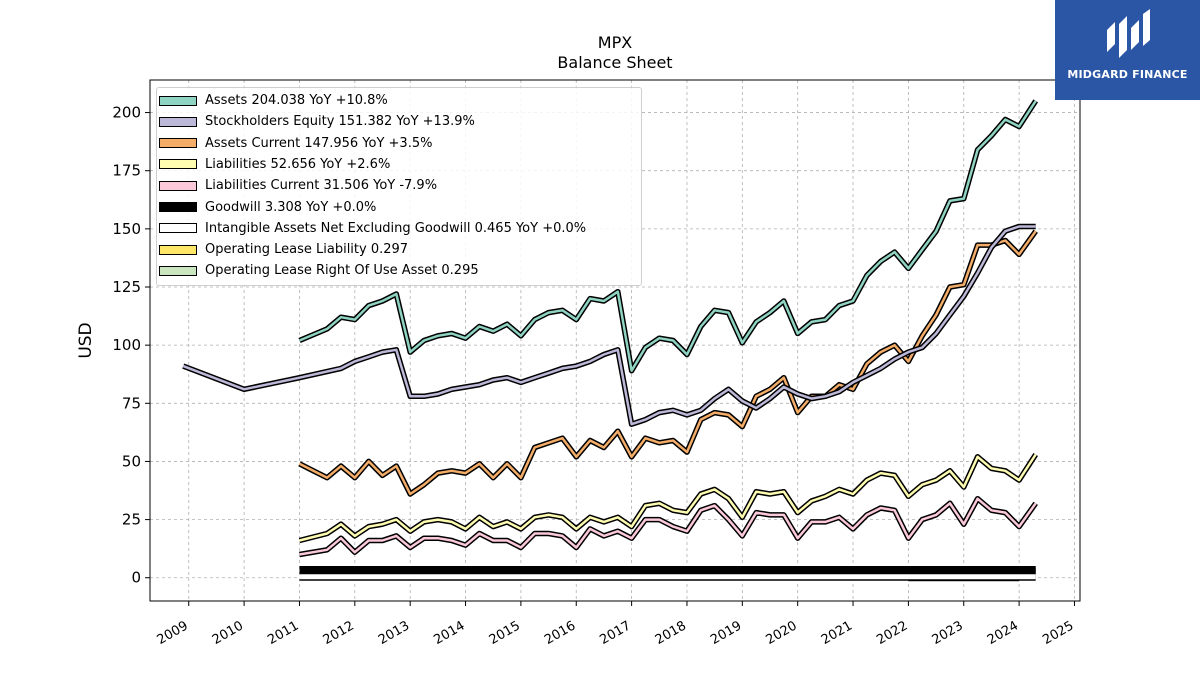 This screenshot has width=1200, height=675. What do you see at coordinates (86, 340) in the screenshot?
I see `y-axis-label: USD` at bounding box center [86, 340].